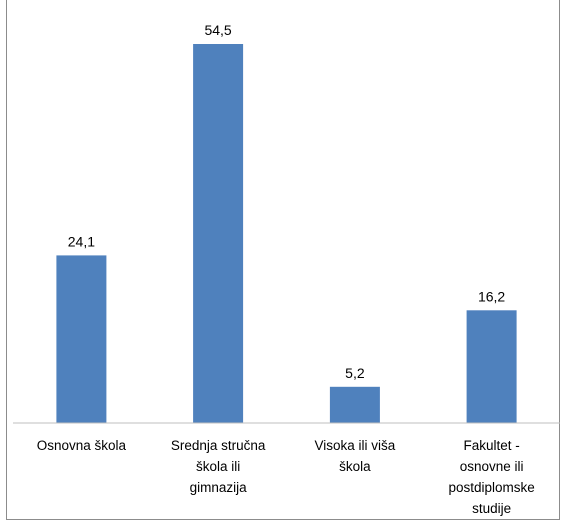  I want to click on category-label-line: studije, so click(491, 508).